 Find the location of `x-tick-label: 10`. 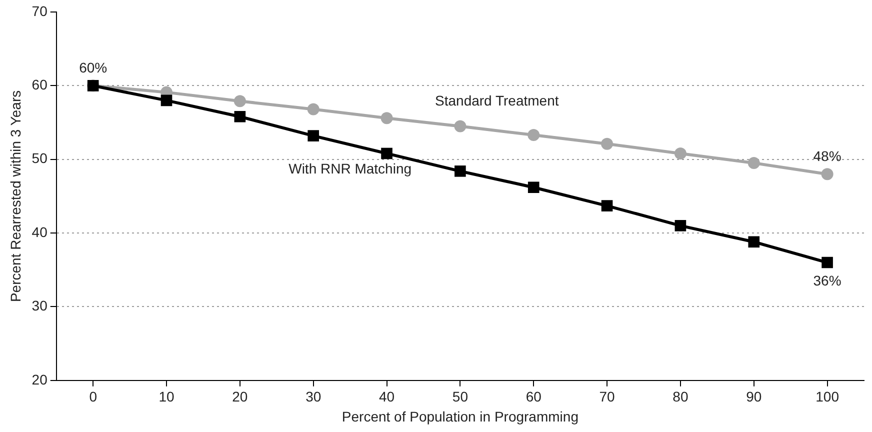

x-tick-label: 10 is located at coordinates (166, 396).